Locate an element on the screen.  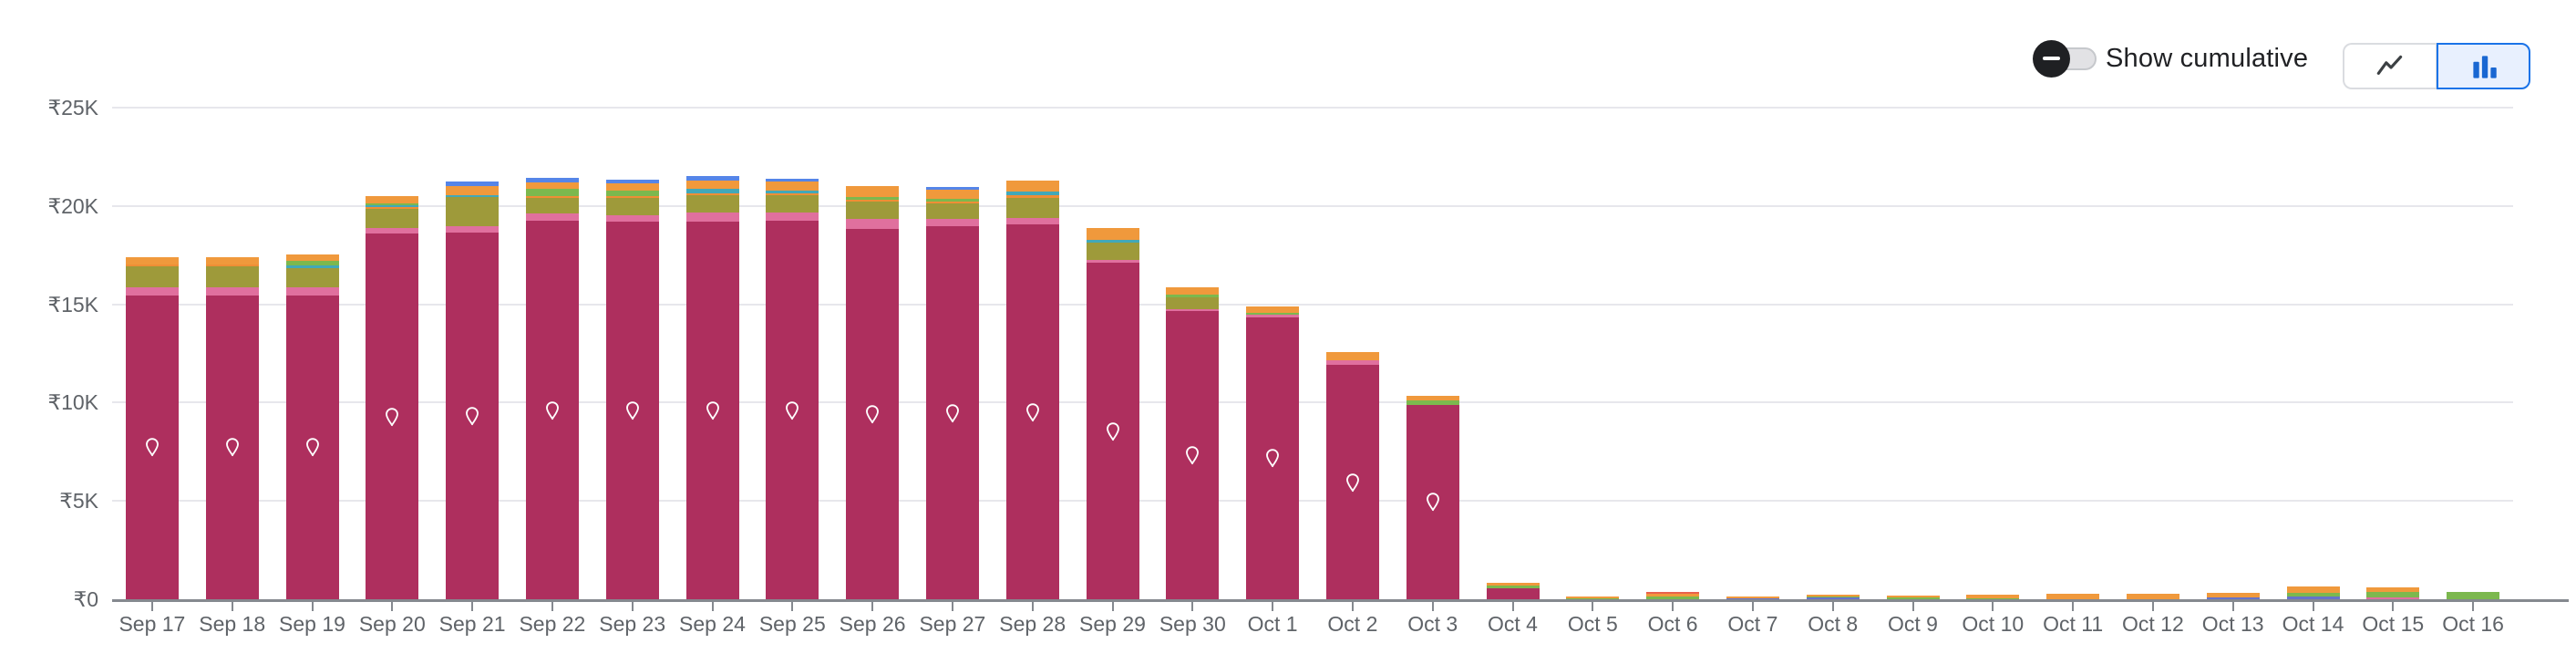
bar-chart-button is located at coordinates (2483, 66).